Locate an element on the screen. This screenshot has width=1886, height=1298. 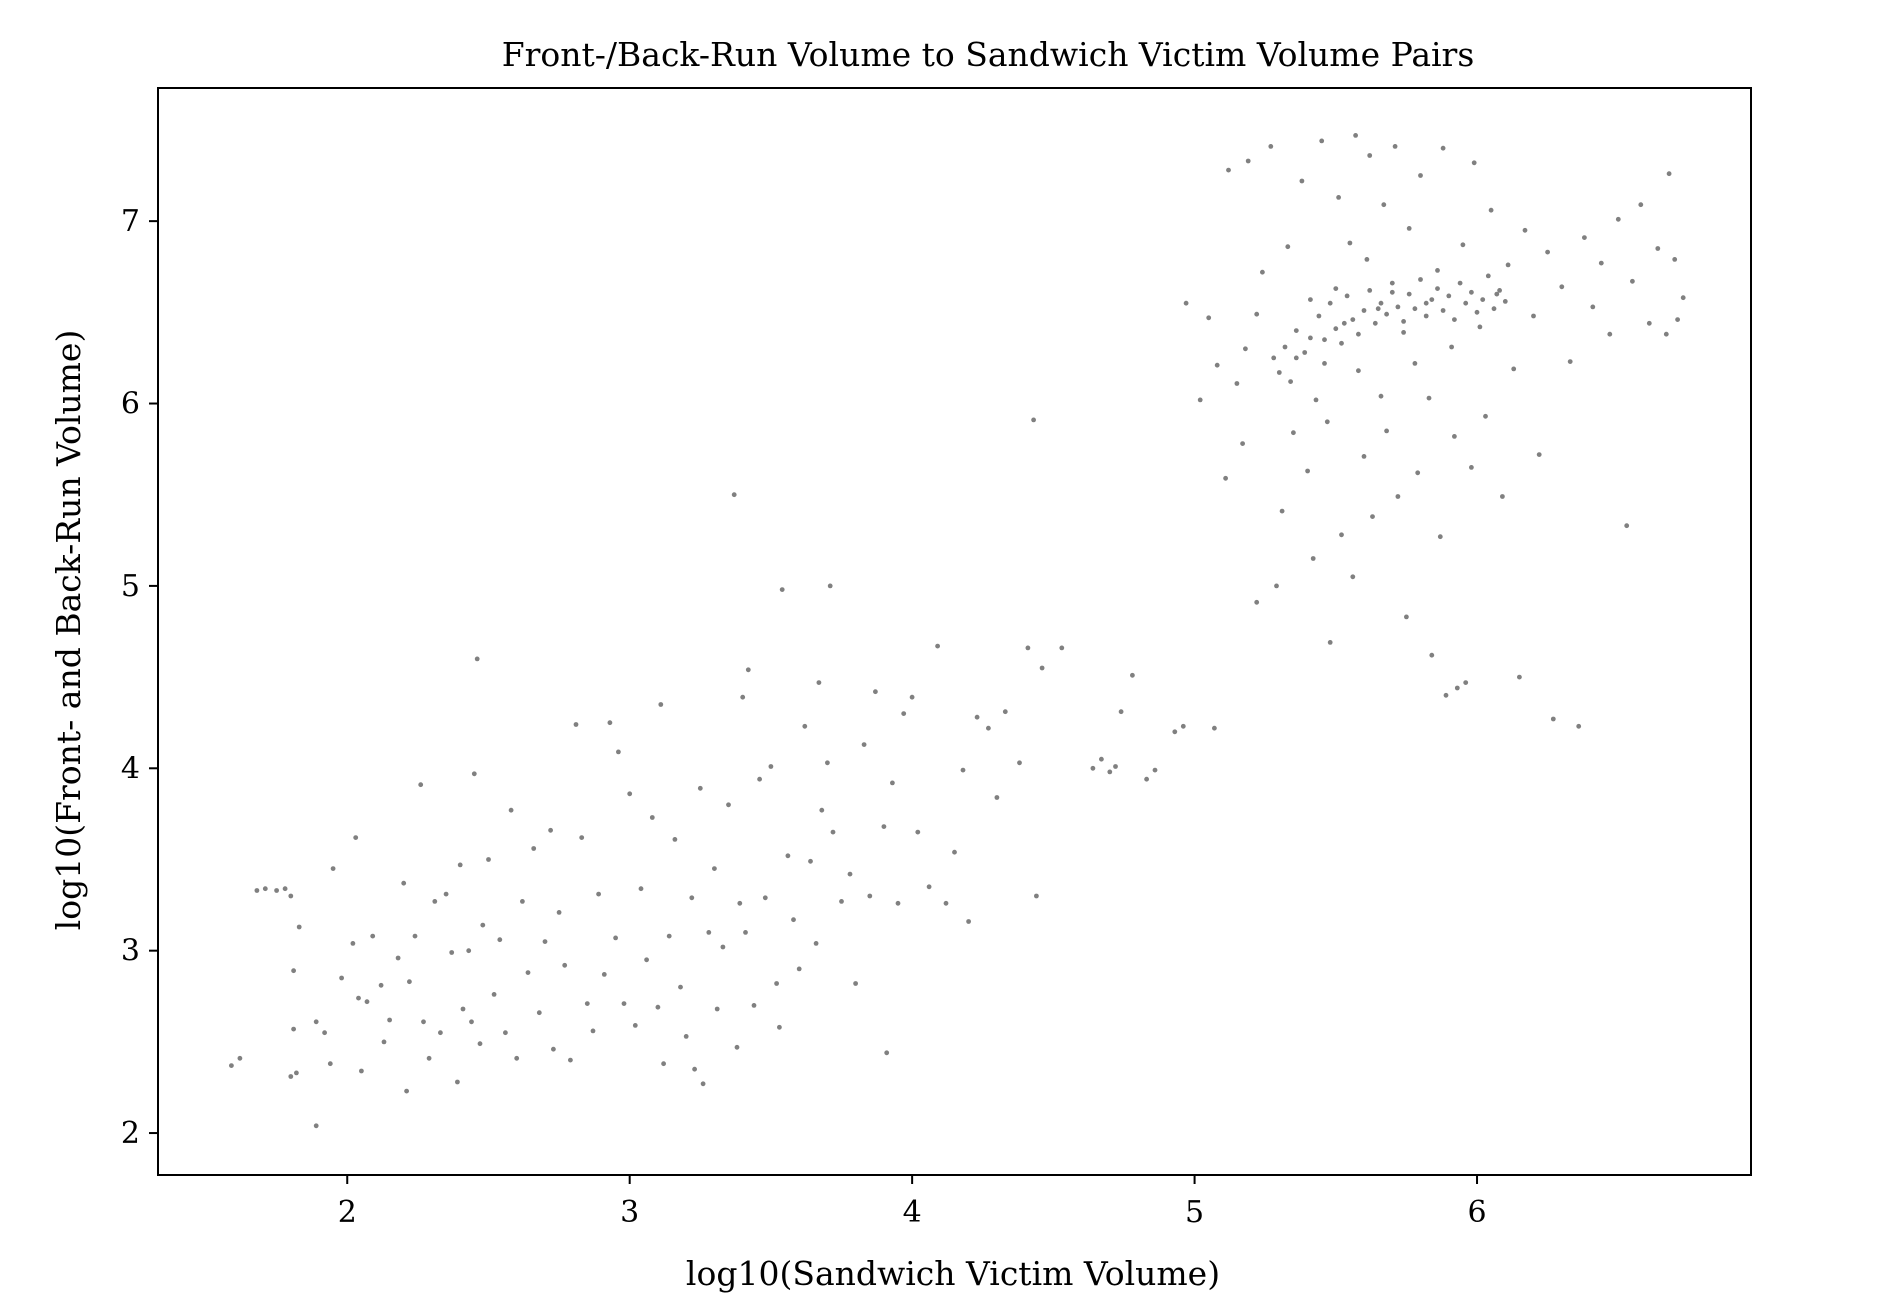
x-axis-label: log10(Sandwich Victim Volume) is located at coordinates (953, 1273).